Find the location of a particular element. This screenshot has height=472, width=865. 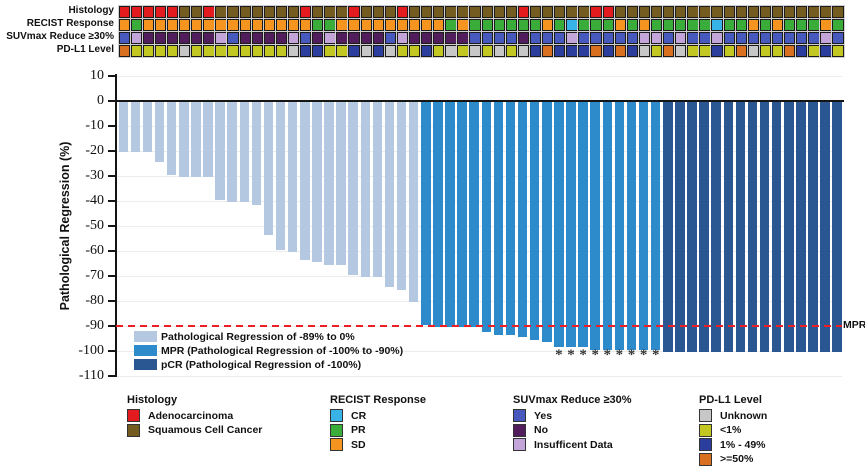

legend-item-label: <1% is located at coordinates (731, 430).